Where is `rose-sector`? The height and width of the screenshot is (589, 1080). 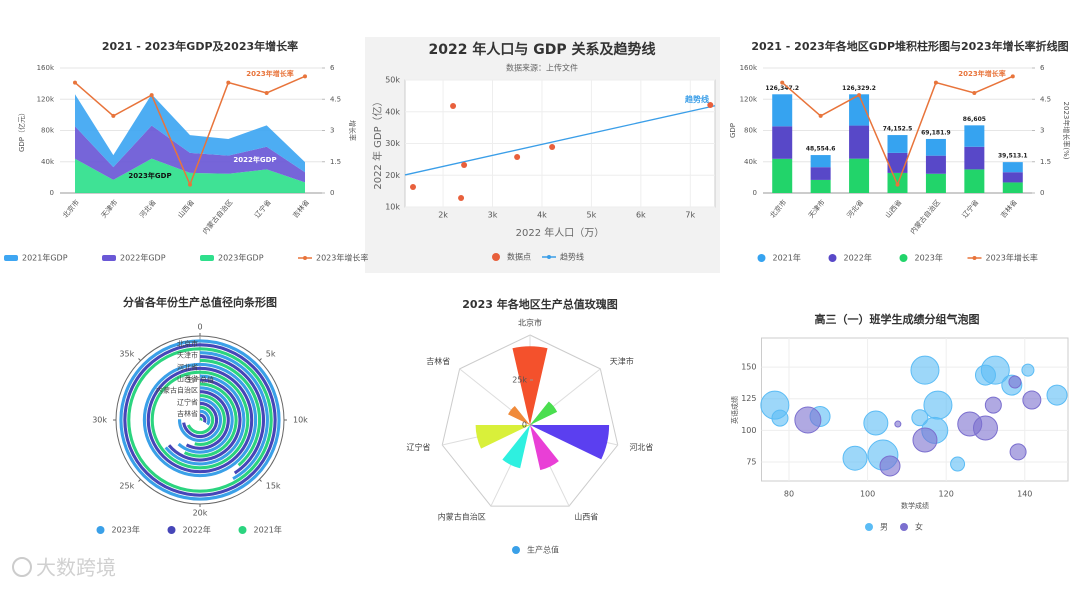 rose-sector is located at coordinates (544, 413).